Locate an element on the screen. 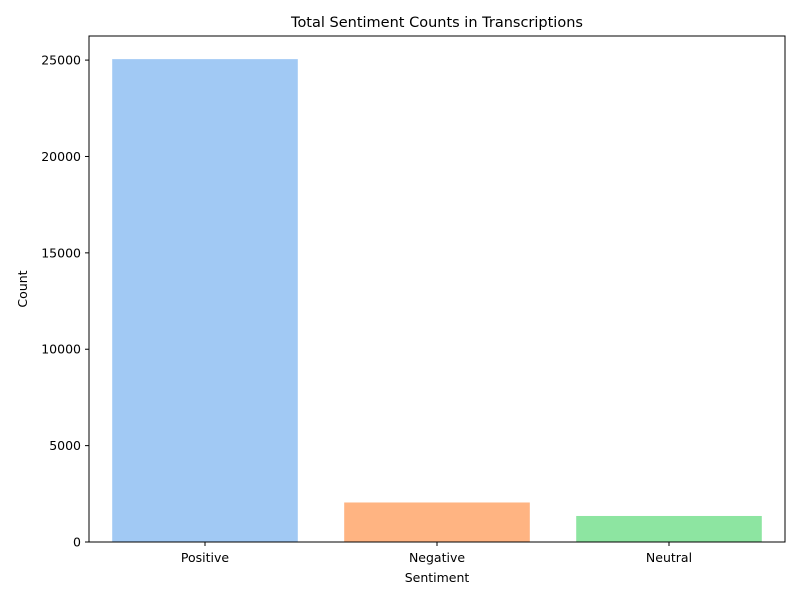  bar-neutral is located at coordinates (669, 528).